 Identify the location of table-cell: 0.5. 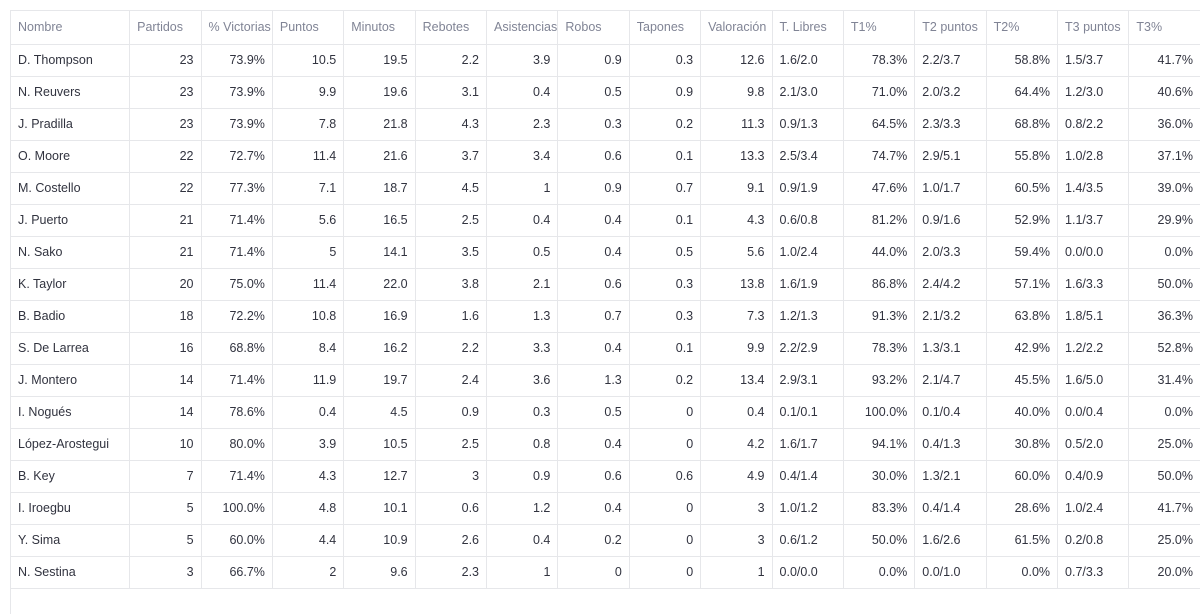
(593, 92).